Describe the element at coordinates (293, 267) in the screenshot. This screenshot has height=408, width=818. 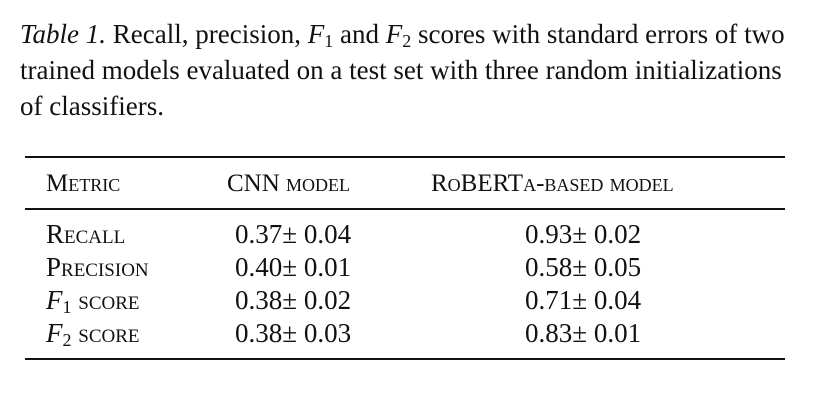
I see `cnn-value: 0.40± 0.01` at that location.